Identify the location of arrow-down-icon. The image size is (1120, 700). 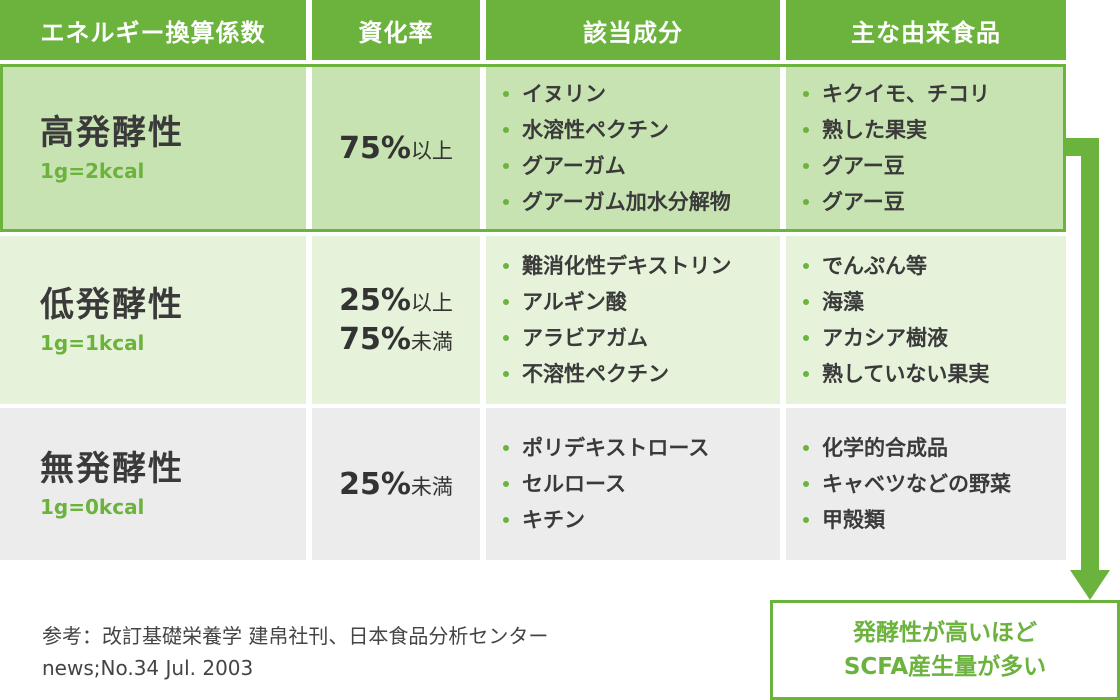
(1090, 585).